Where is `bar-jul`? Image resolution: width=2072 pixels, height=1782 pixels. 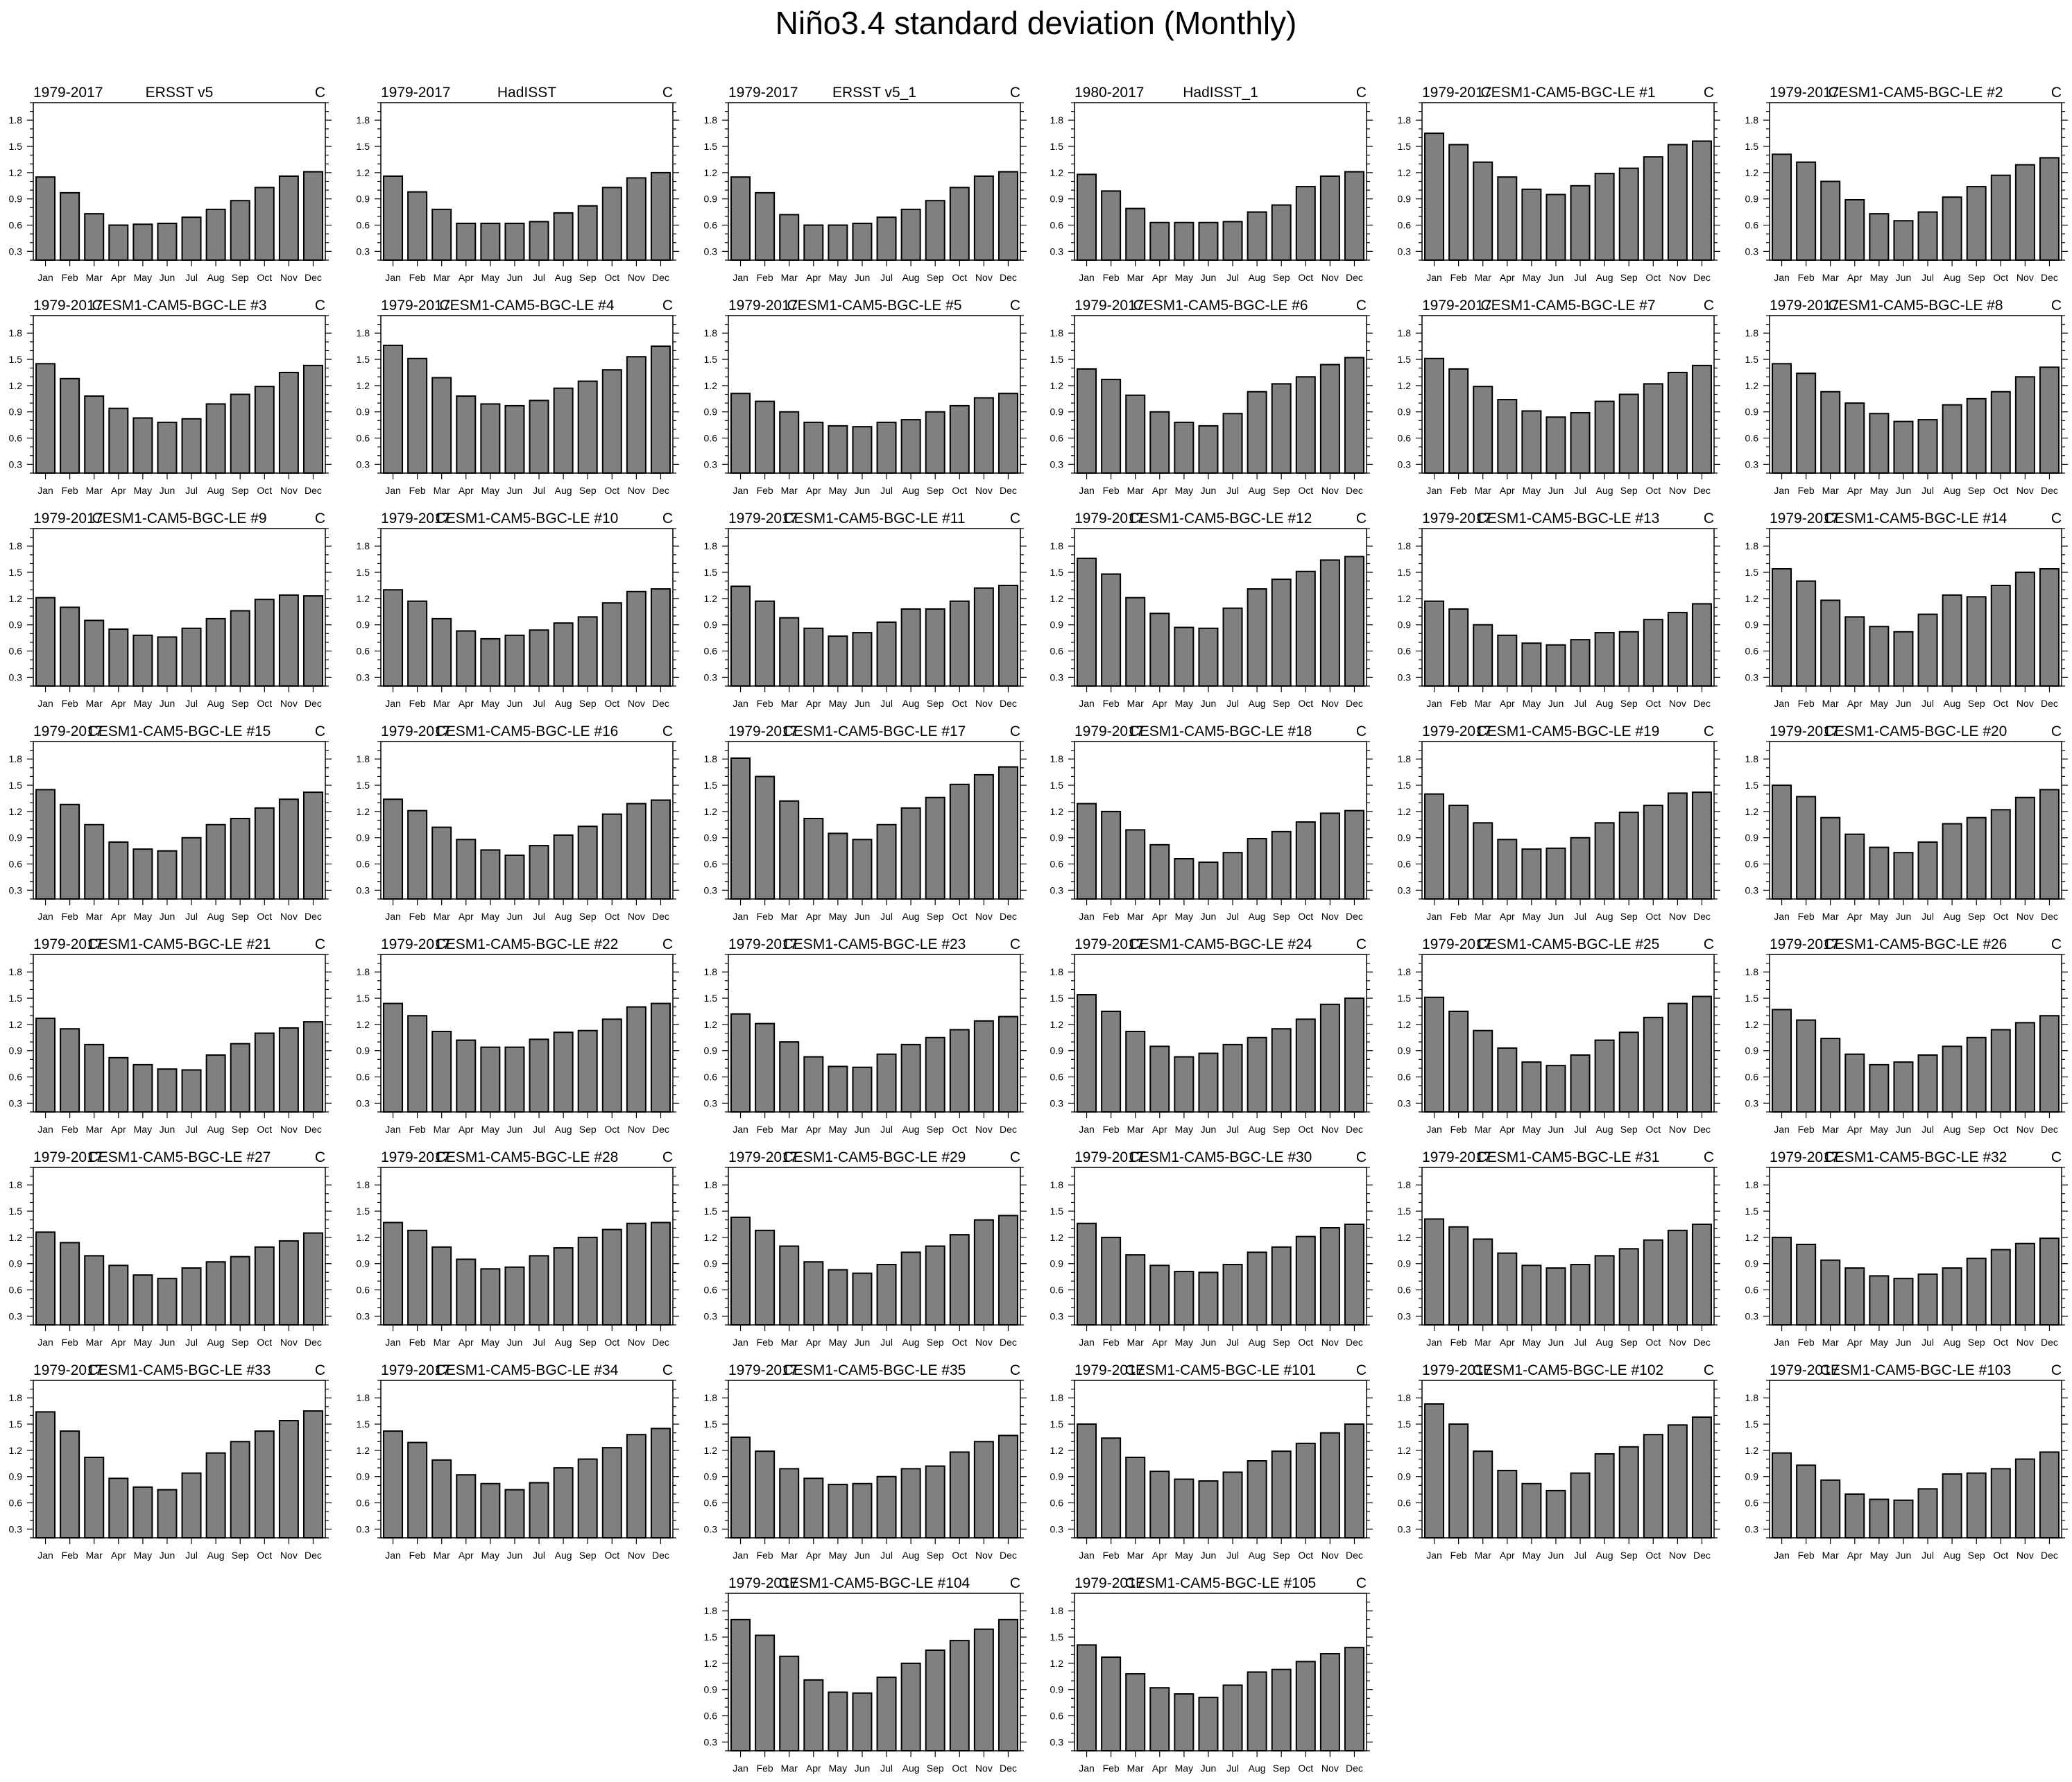
bar-jul is located at coordinates (1928, 1299).